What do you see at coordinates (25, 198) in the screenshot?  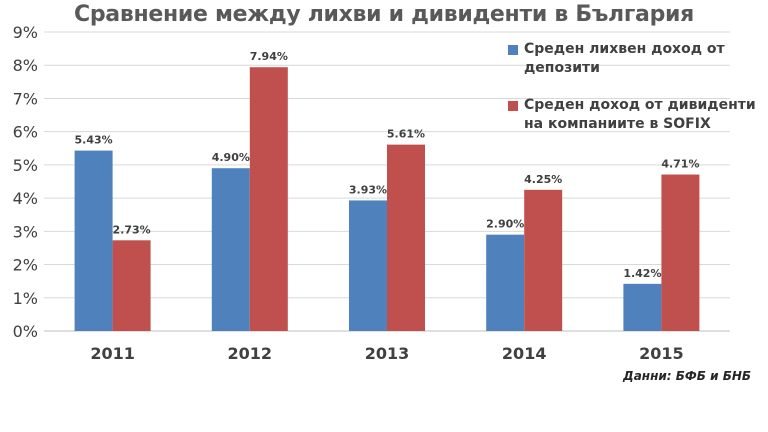 I see `y-tick-label: 4%` at bounding box center [25, 198].